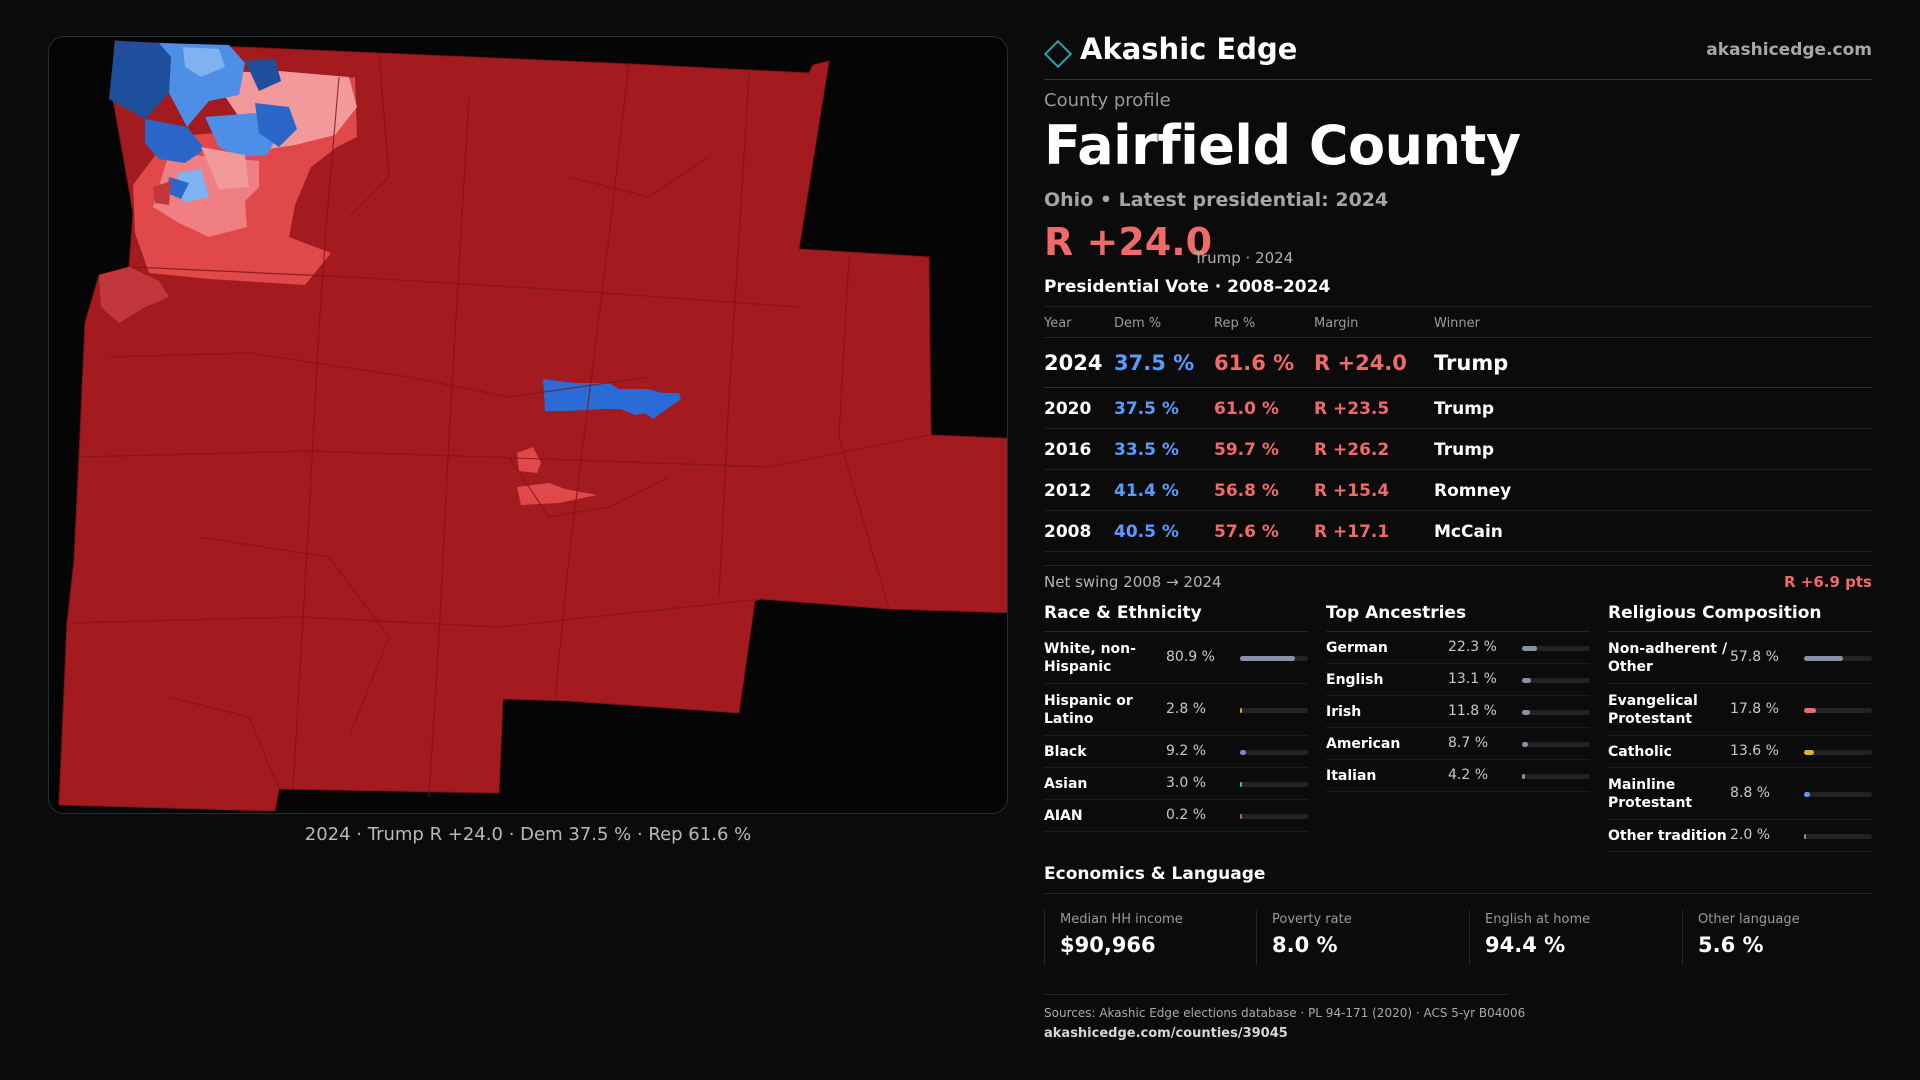  I want to click on cell-rep: 61.6 %, so click(1254, 363).